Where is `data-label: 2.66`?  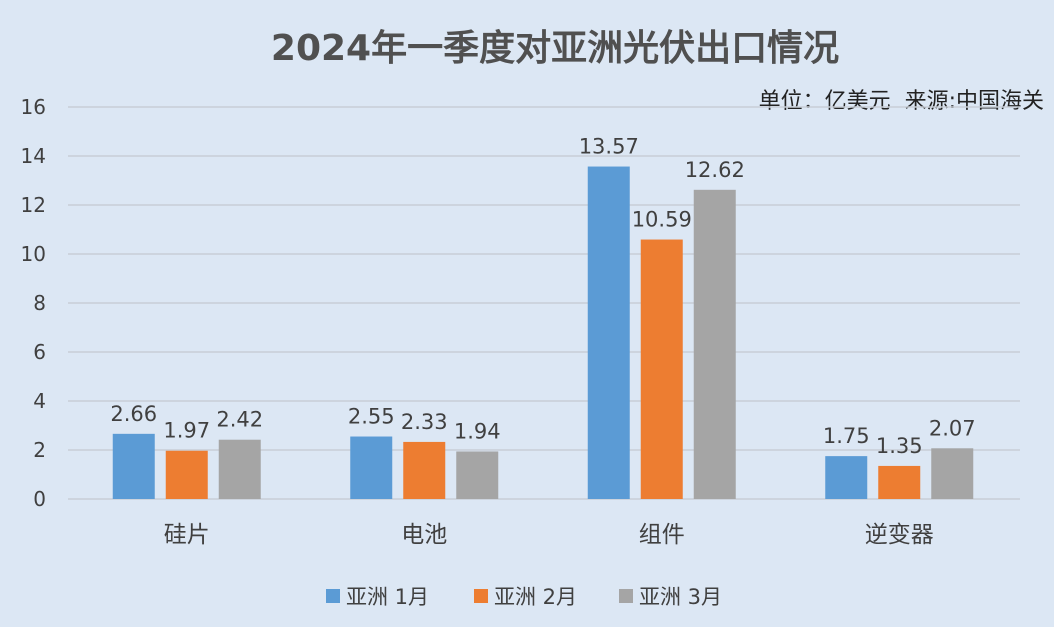 data-label: 2.66 is located at coordinates (133, 414).